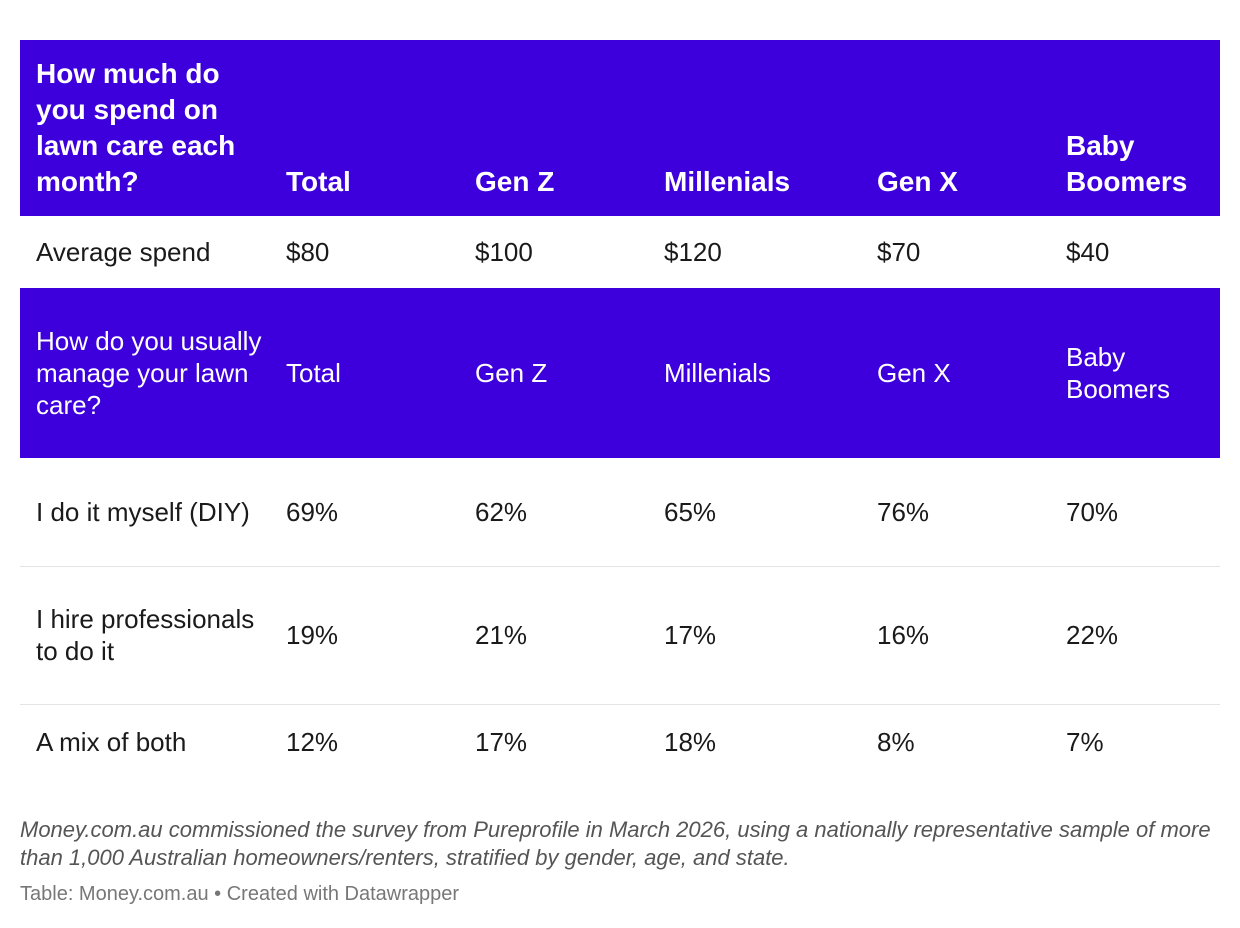 This screenshot has width=1240, height=928. Describe the element at coordinates (1085, 742) in the screenshot. I see `table-cell: 7%` at that location.